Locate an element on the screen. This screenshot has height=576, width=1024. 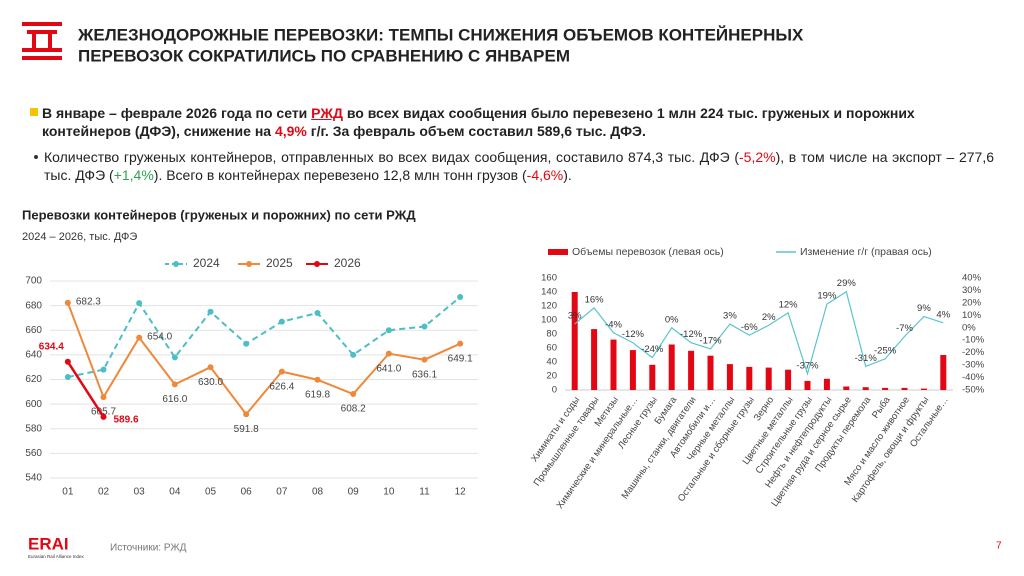
y-tick-label: 0 is located at coordinates (554, 390).